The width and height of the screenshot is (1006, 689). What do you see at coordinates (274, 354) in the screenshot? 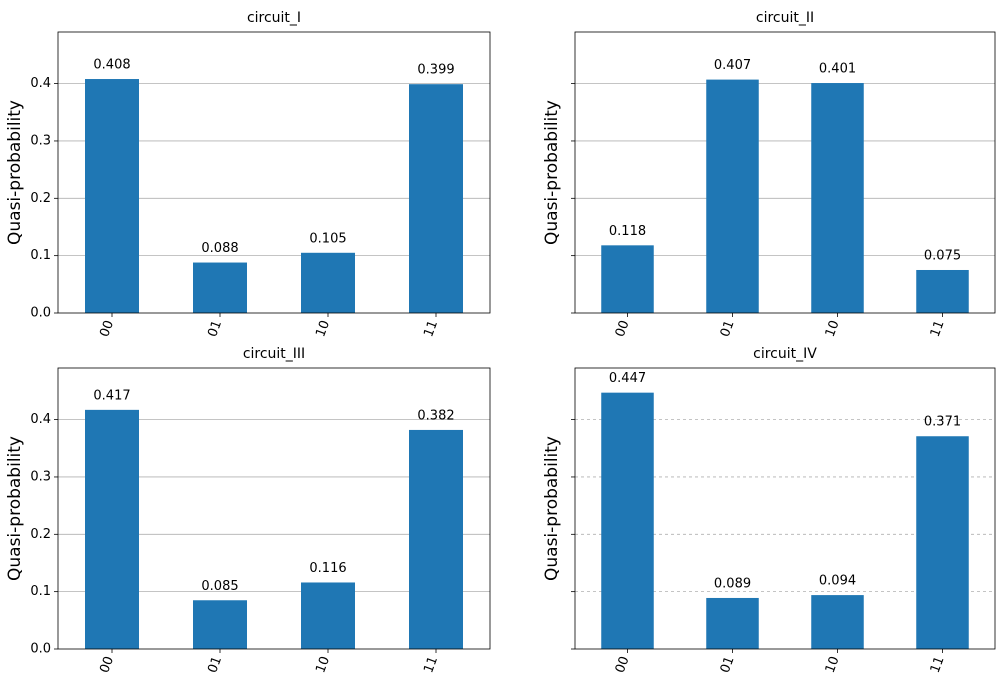
I see `subplot-title: circuit_III` at bounding box center [274, 354].